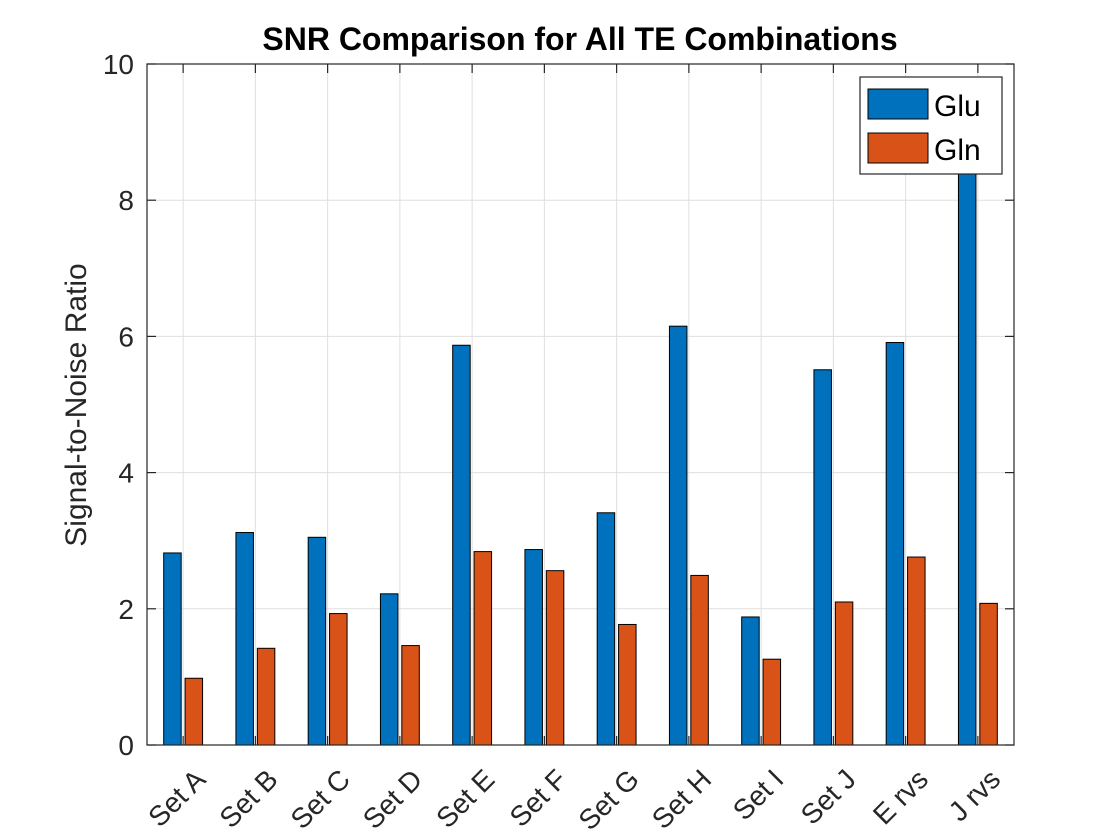 Image resolution: width=1120 pixels, height=840 pixels. Describe the element at coordinates (957, 106) in the screenshot. I see `legend-label-glu: Glu` at that location.